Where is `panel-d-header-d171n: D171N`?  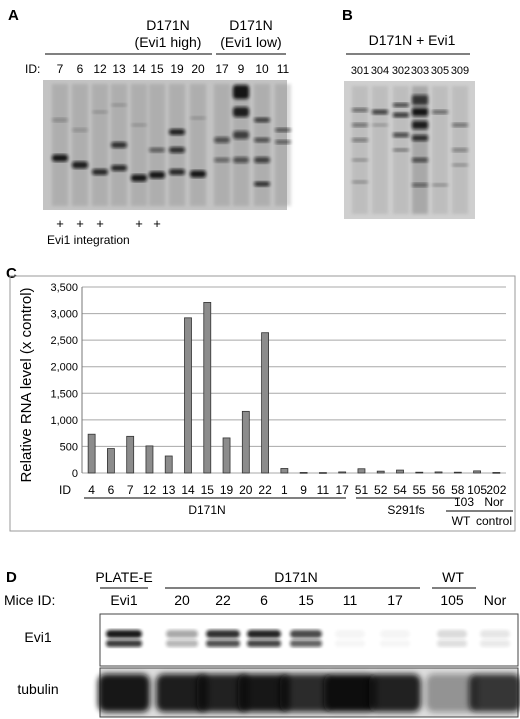 panel-d-header-d171n: D171N is located at coordinates (296, 577).